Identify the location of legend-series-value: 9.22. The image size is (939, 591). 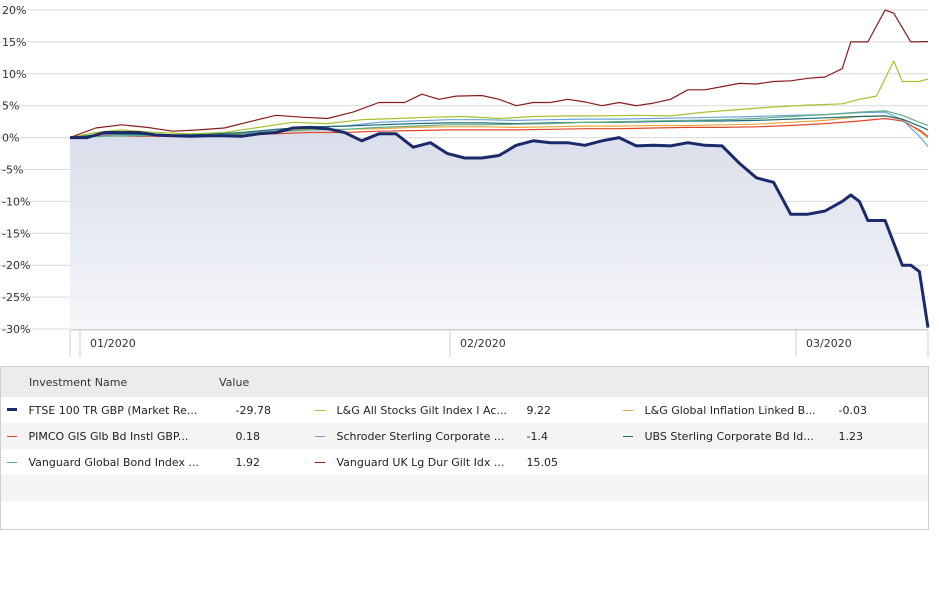
(539, 410).